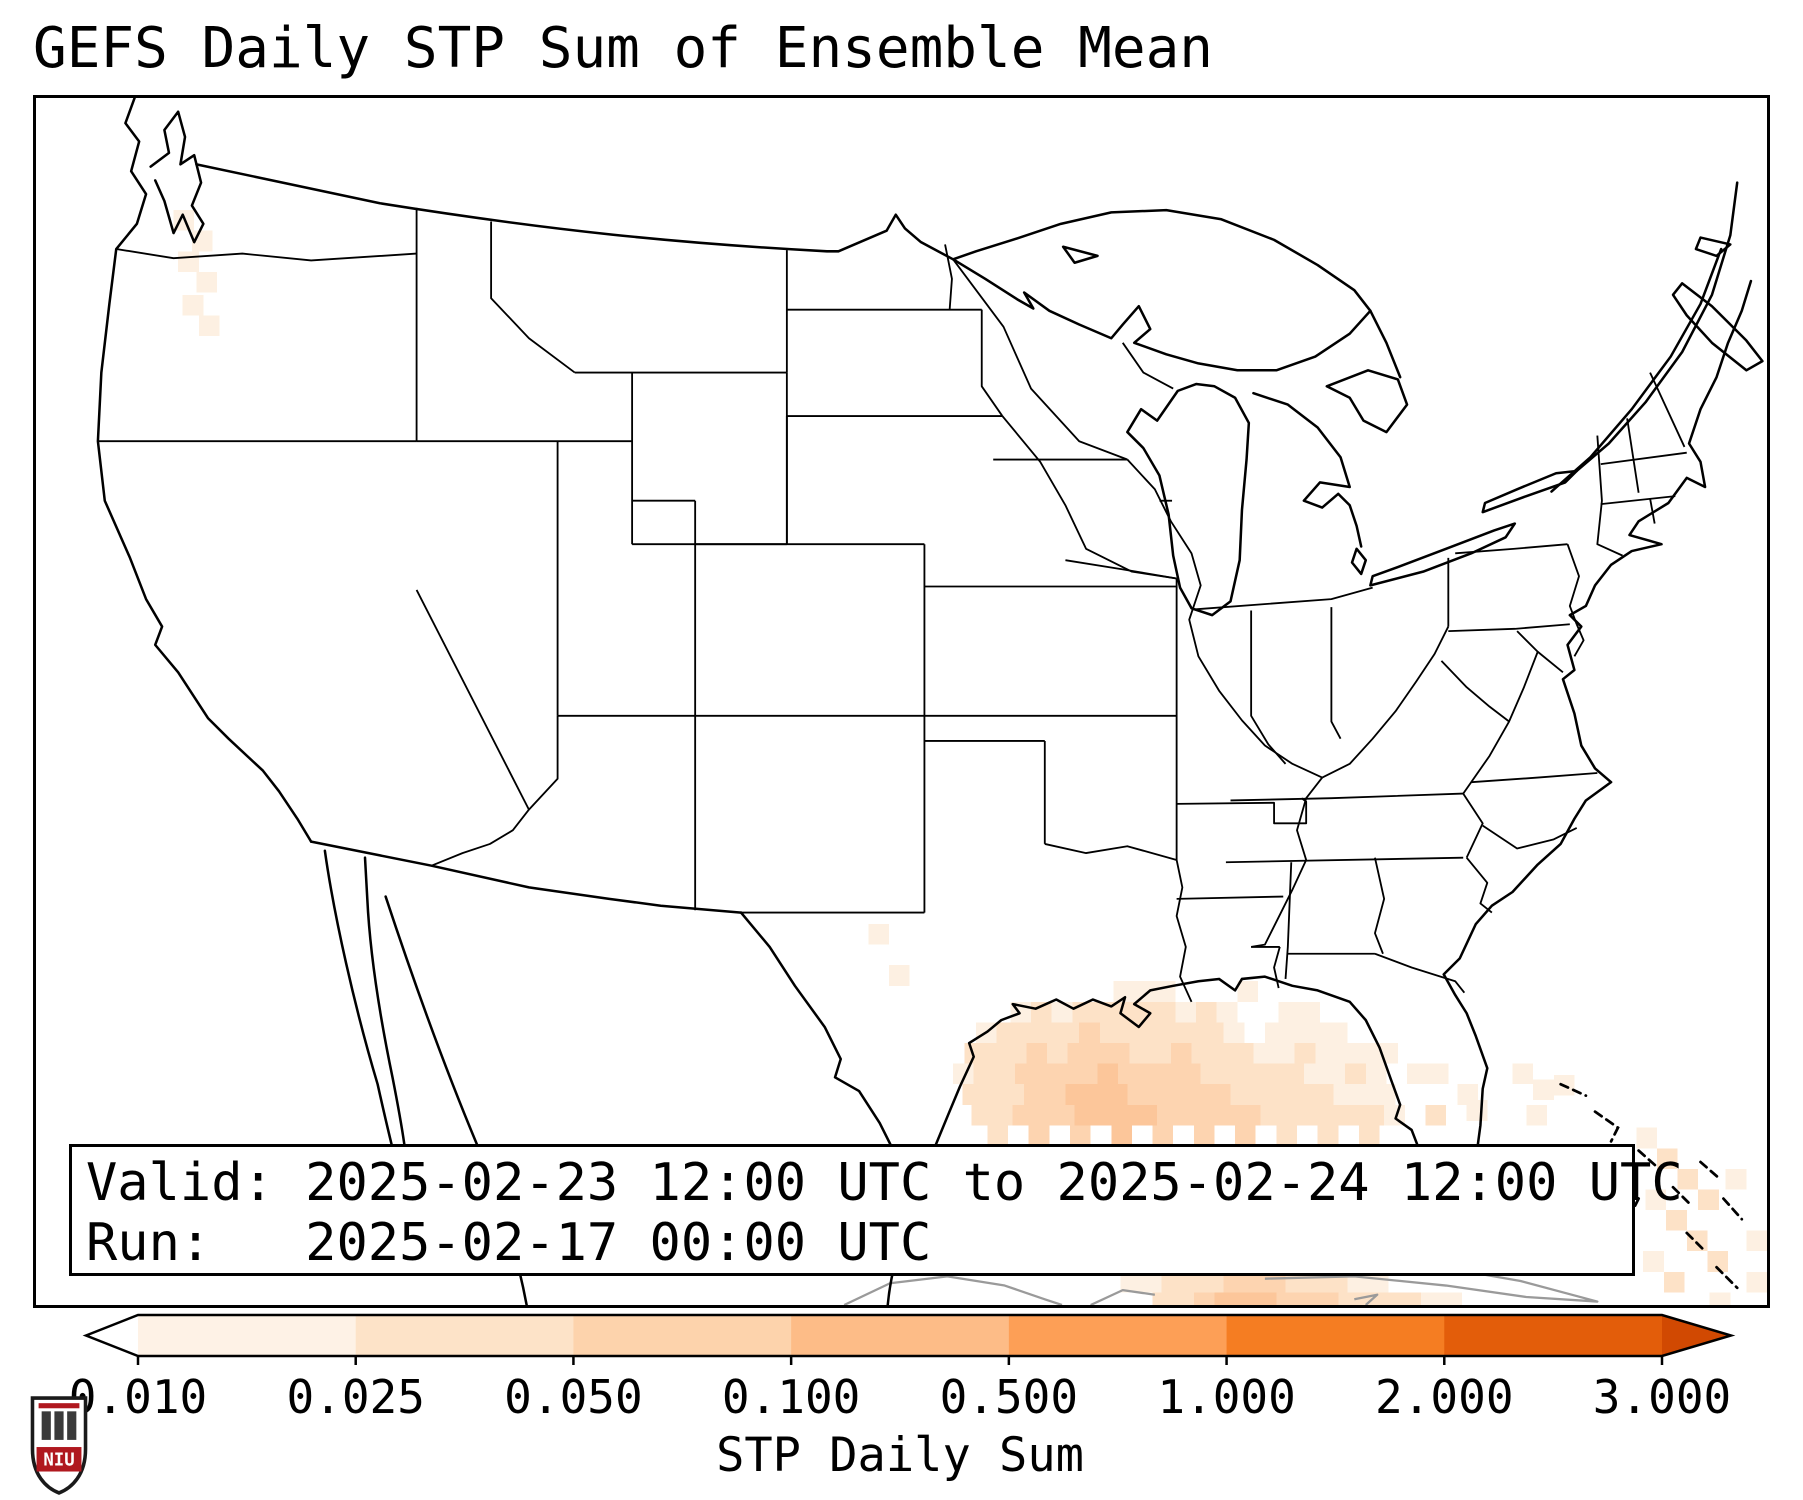  What do you see at coordinates (1540, 652) in the screenshot?
I see `md-va-potomac` at bounding box center [1540, 652].